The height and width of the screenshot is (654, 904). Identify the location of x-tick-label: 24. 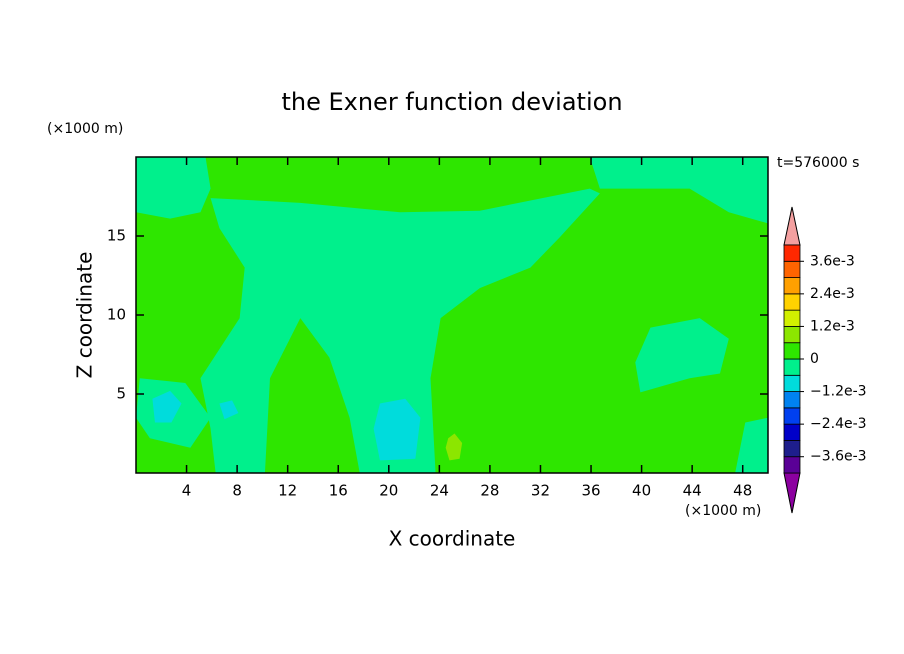
(439, 491).